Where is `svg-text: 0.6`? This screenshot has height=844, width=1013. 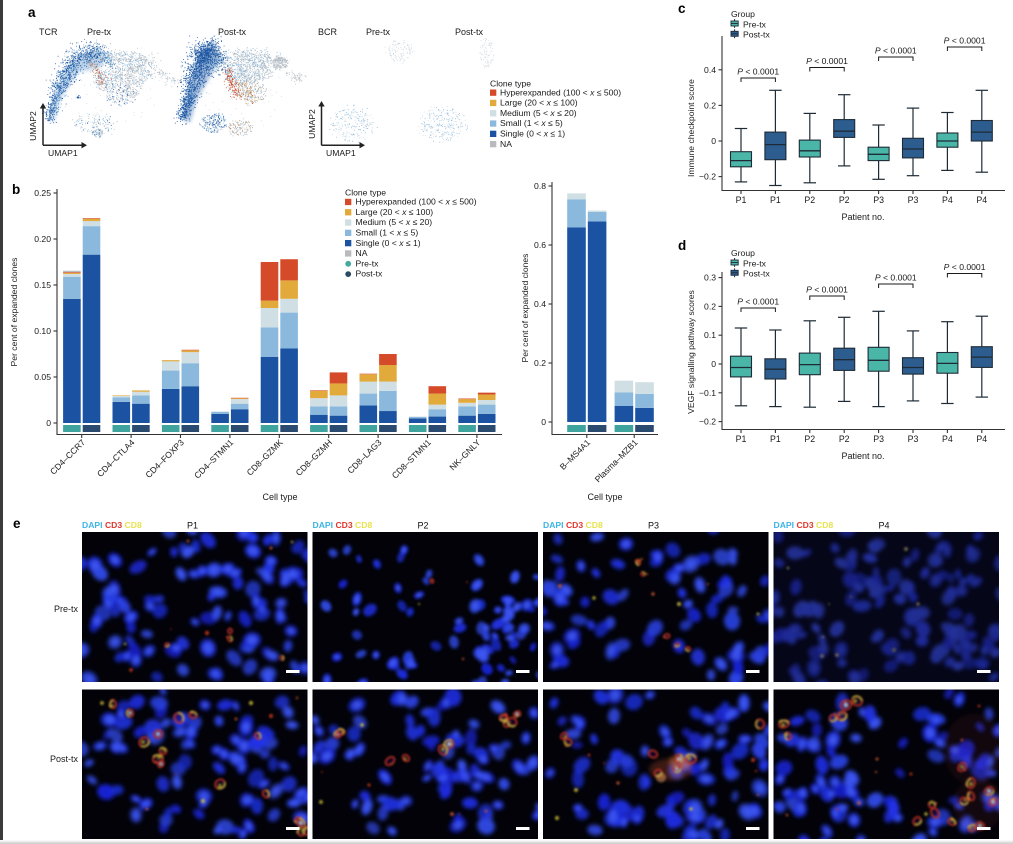 svg-text: 0.6 is located at coordinates (540, 245).